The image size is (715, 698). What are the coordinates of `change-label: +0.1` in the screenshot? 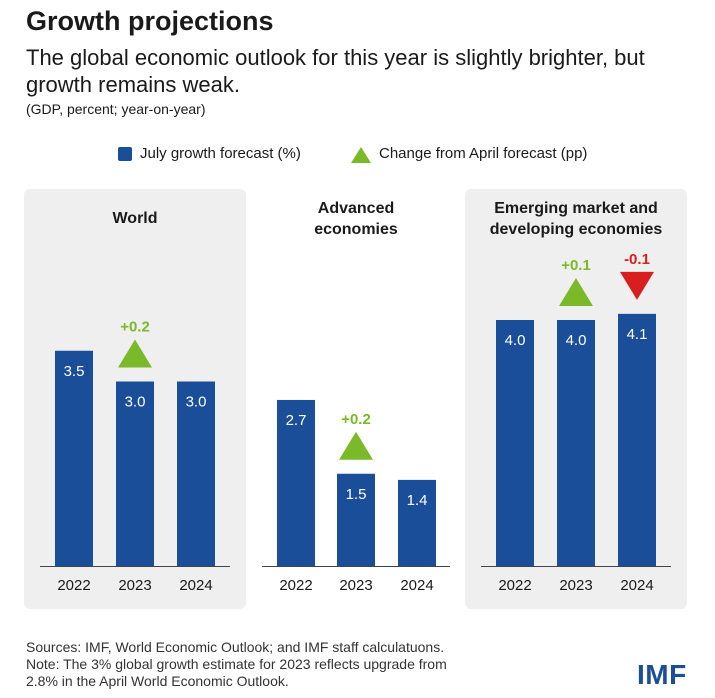 It's located at (576, 265).